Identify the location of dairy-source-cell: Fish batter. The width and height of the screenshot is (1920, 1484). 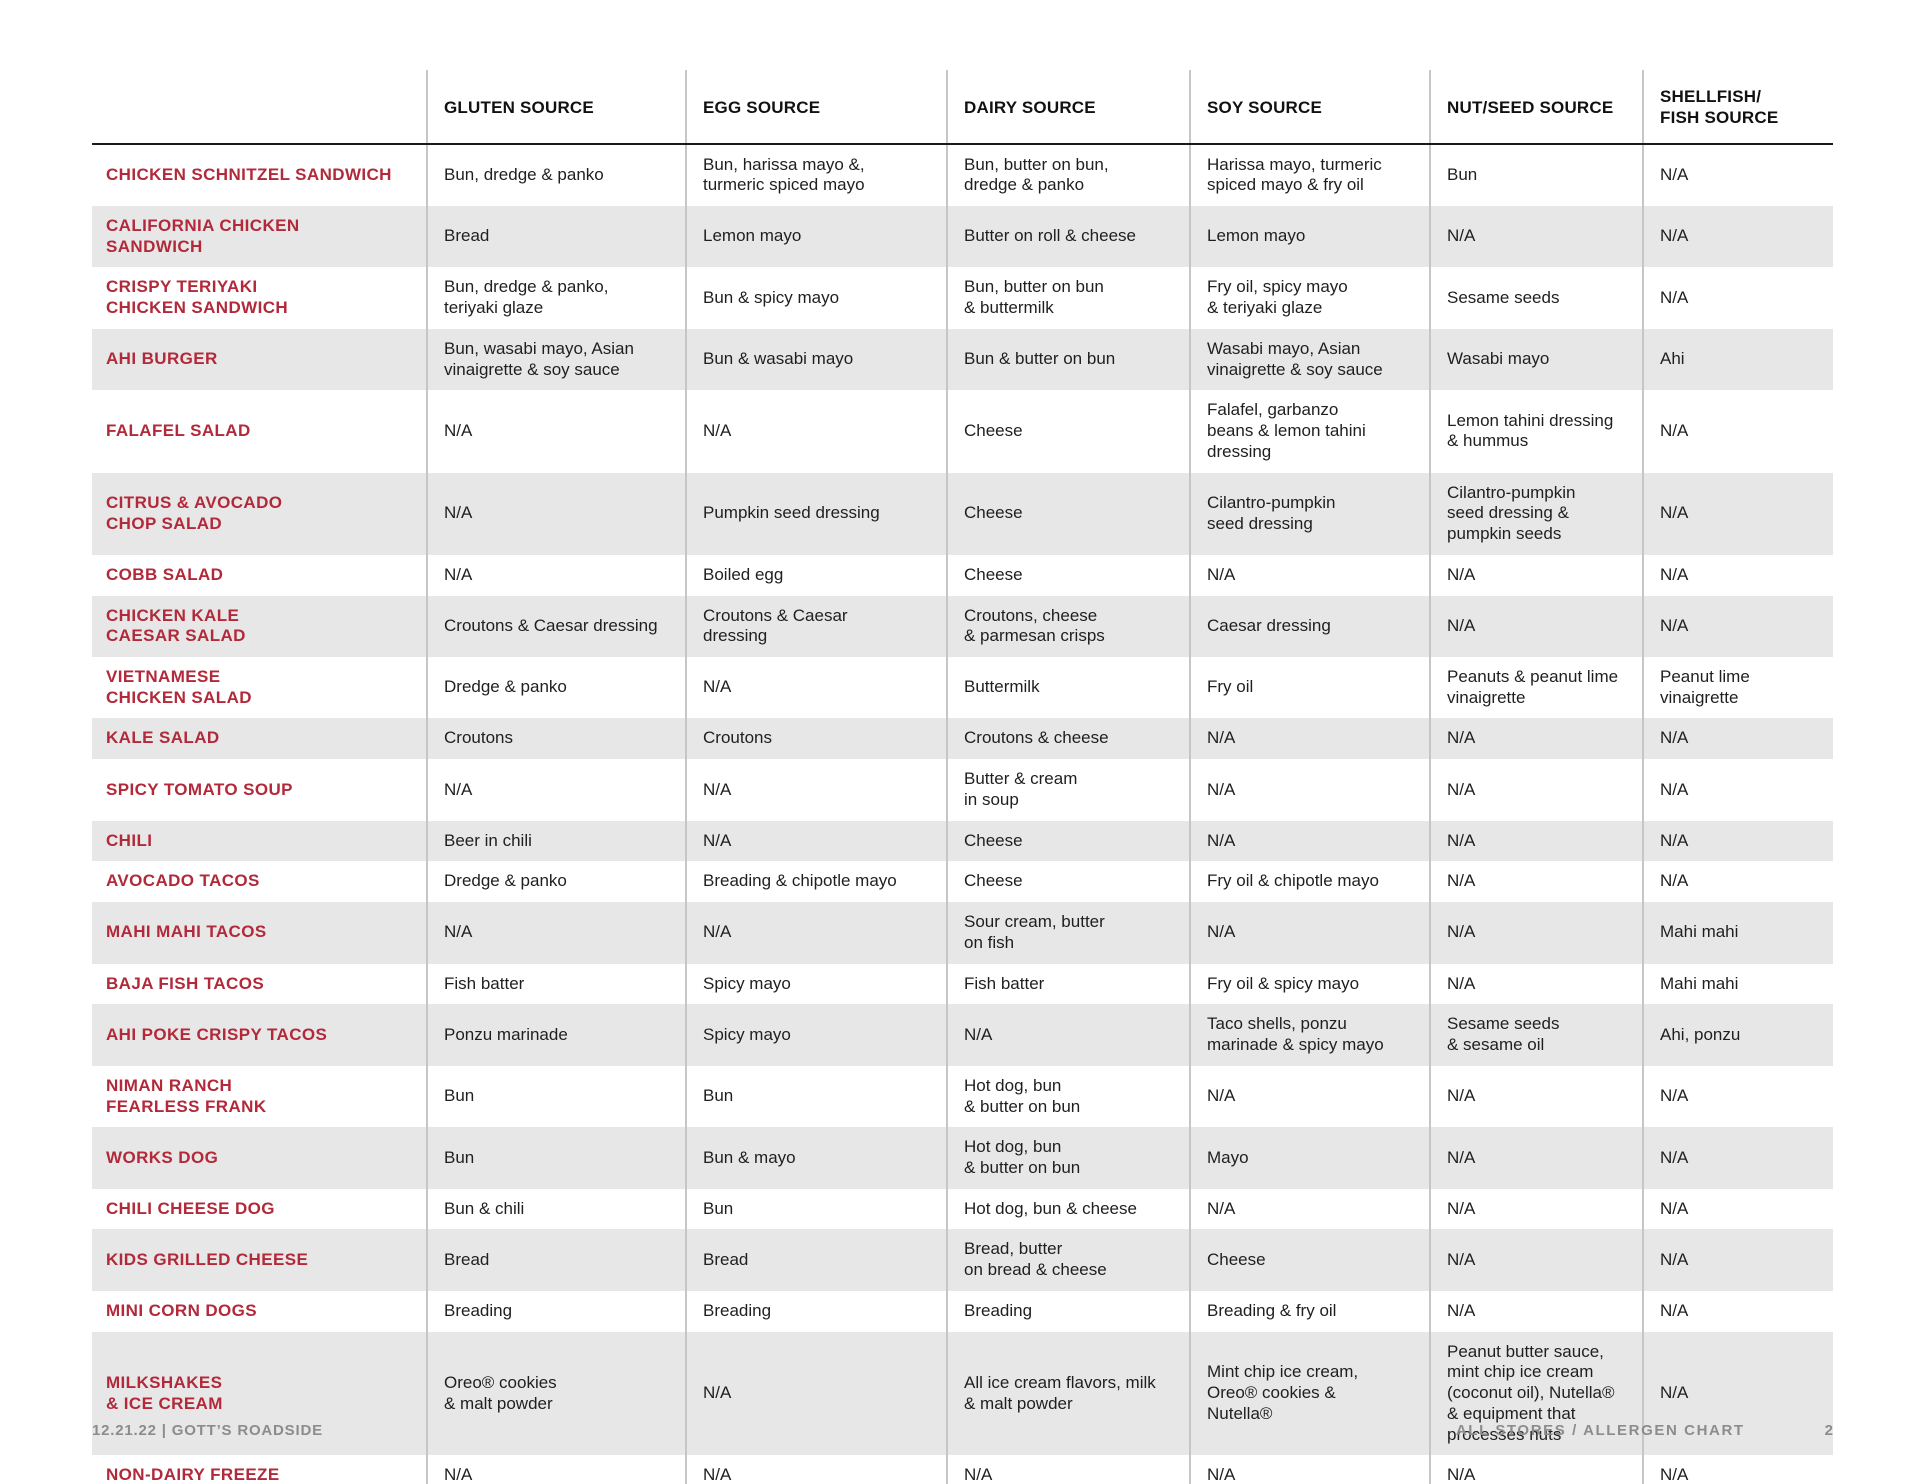
(1068, 984).